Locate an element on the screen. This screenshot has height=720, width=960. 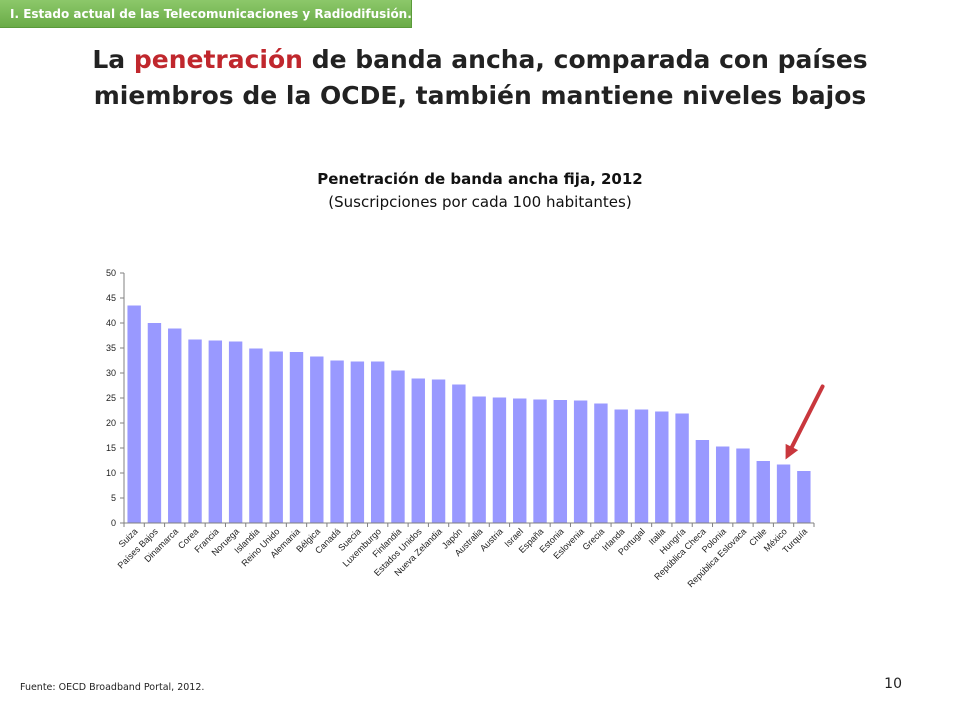
x-tick-label: Austria is located at coordinates (491, 539).